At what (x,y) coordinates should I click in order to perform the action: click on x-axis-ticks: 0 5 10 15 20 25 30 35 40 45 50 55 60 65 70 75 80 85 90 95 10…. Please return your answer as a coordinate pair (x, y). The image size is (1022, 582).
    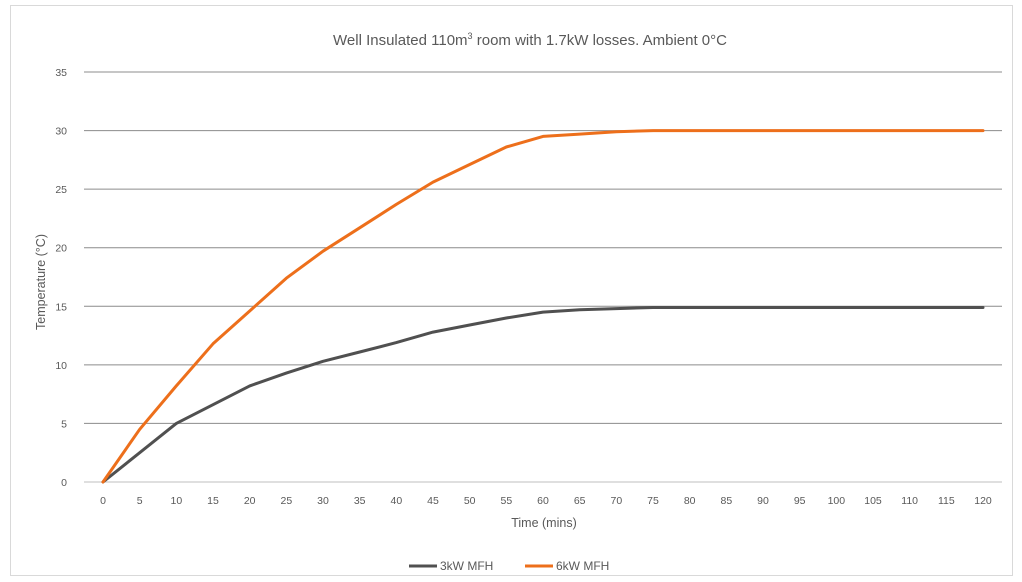
    Looking at the image, I should click on (546, 501).